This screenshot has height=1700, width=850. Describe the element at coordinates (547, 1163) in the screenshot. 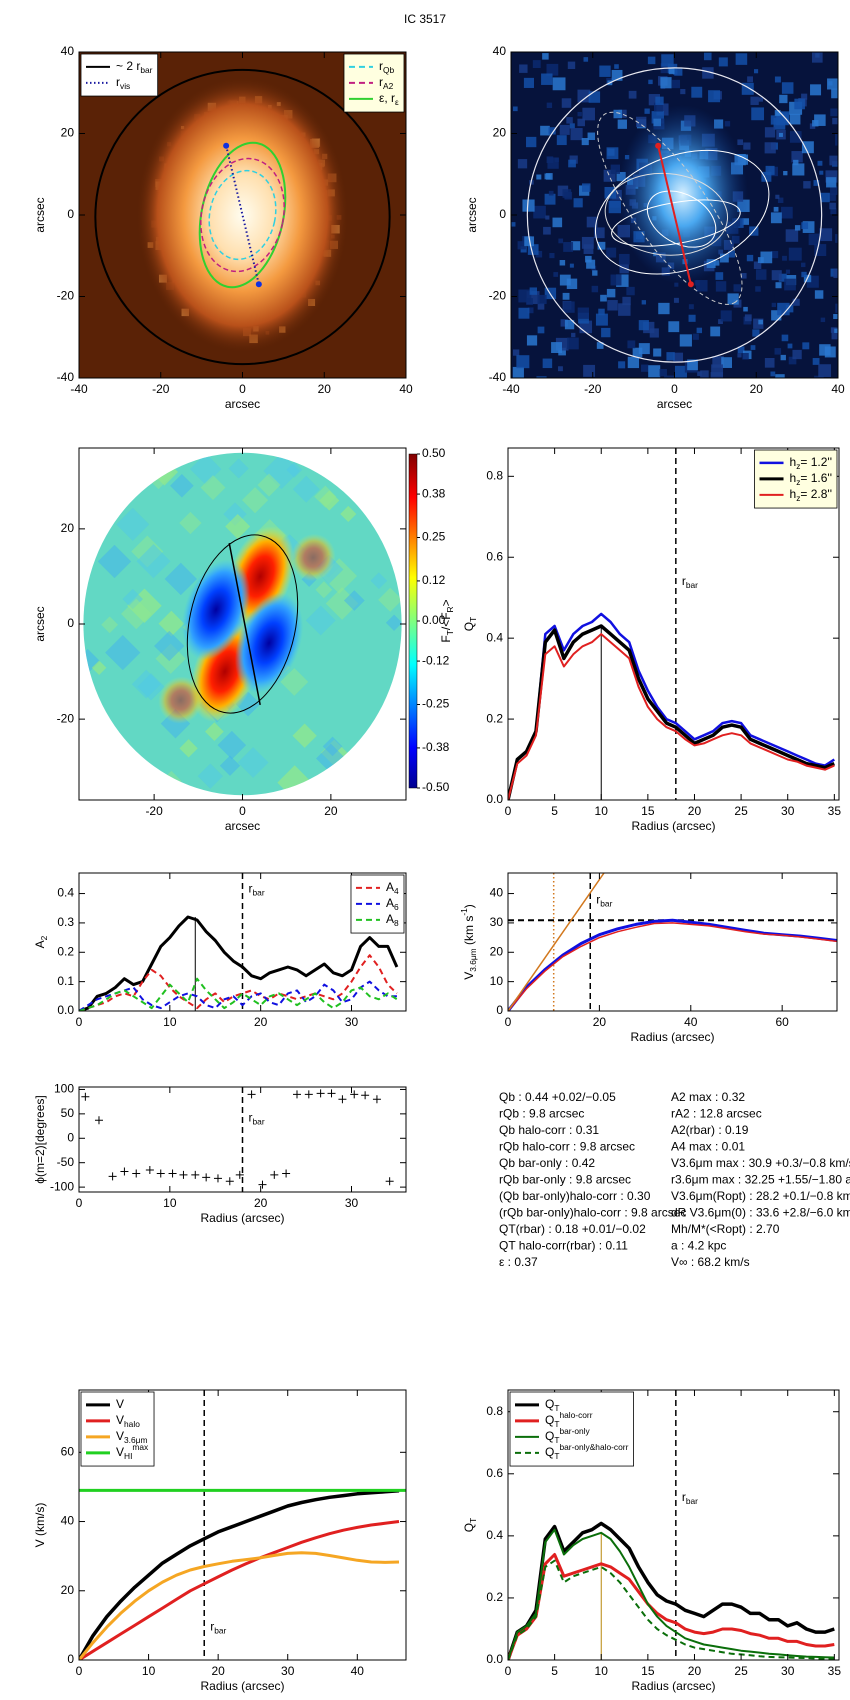

I see `param-line: Qb bar-only : 0.42` at that location.